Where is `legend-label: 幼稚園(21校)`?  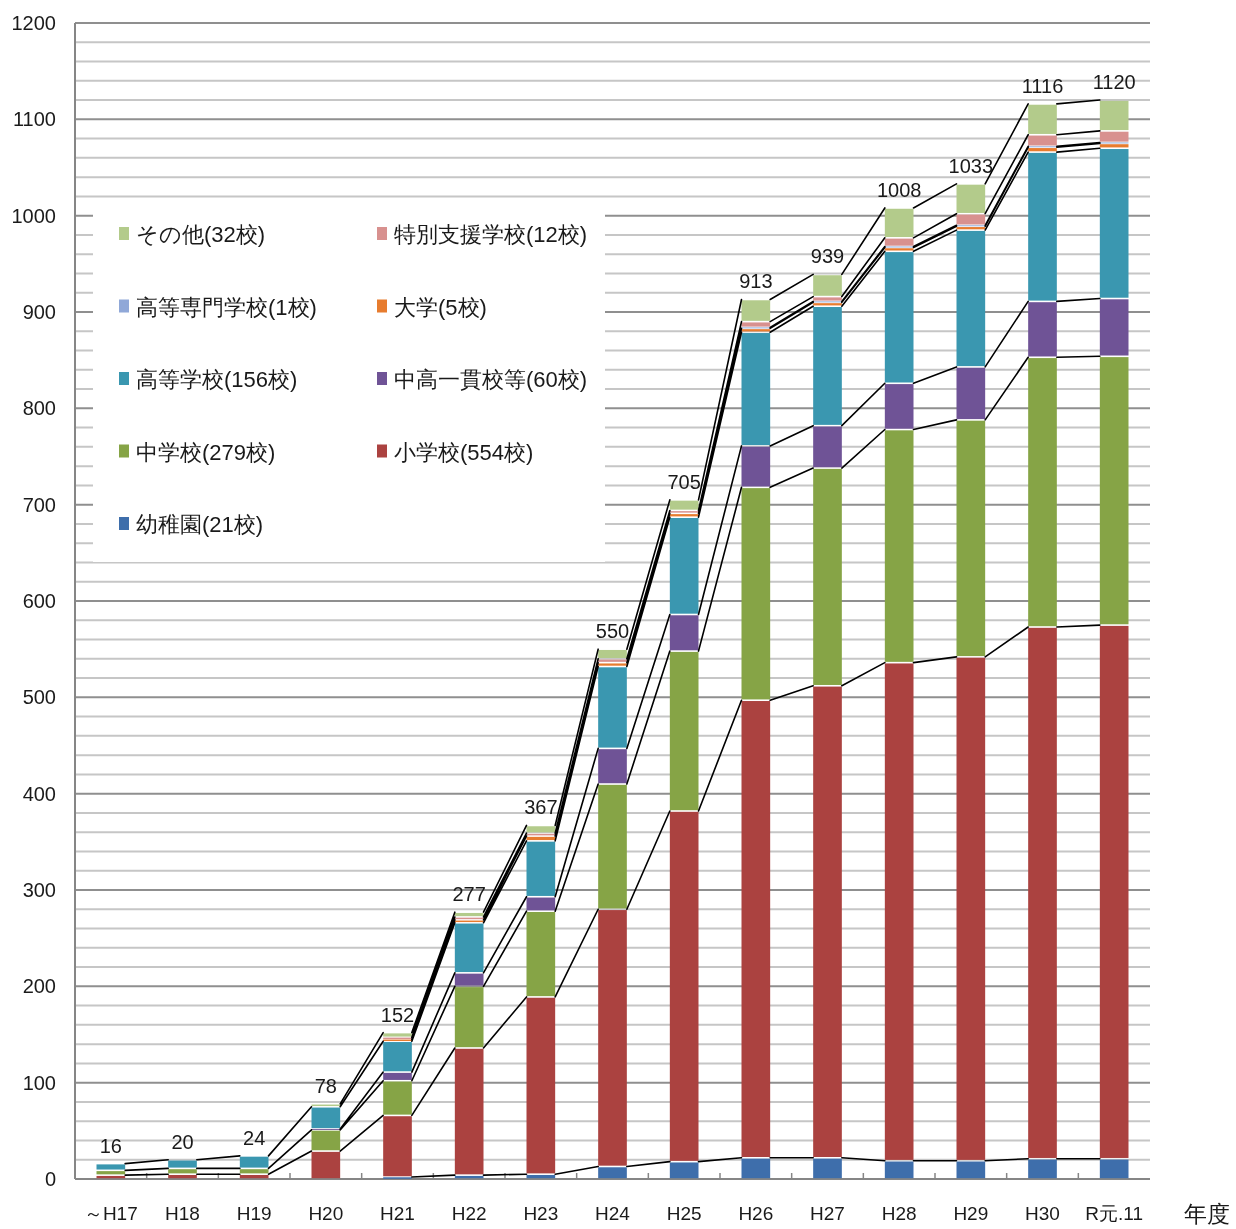 legend-label: 幼稚園(21校) is located at coordinates (200, 524).